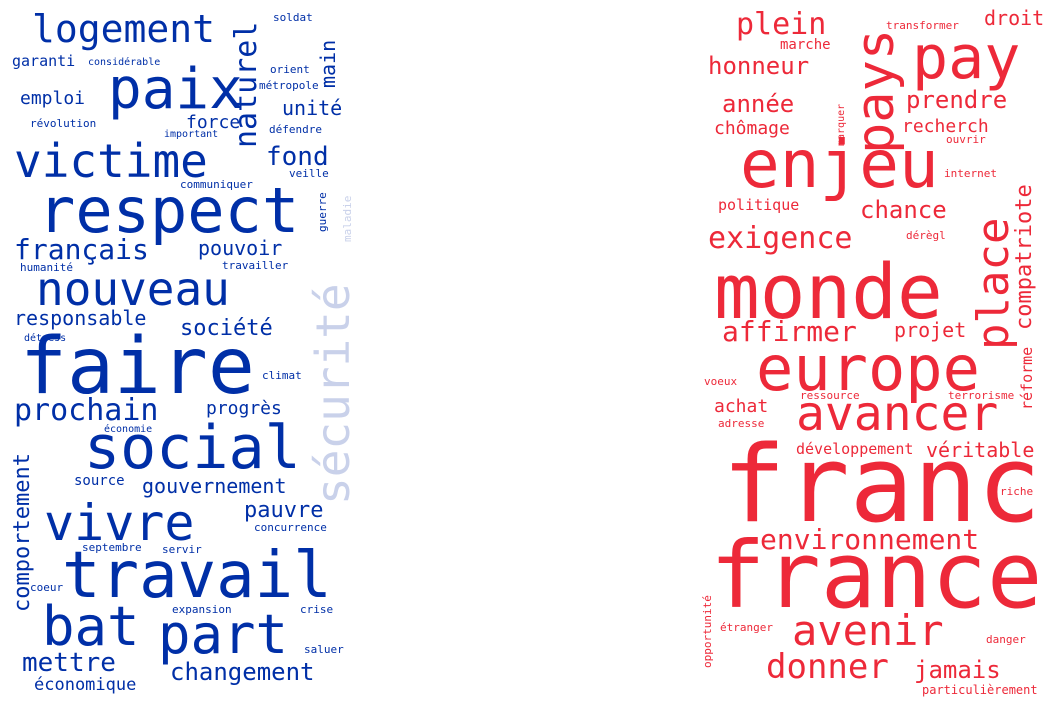 This screenshot has width=1060, height=713. Describe the element at coordinates (981, 395) in the screenshot. I see `cloud-word: terrorisme` at that location.